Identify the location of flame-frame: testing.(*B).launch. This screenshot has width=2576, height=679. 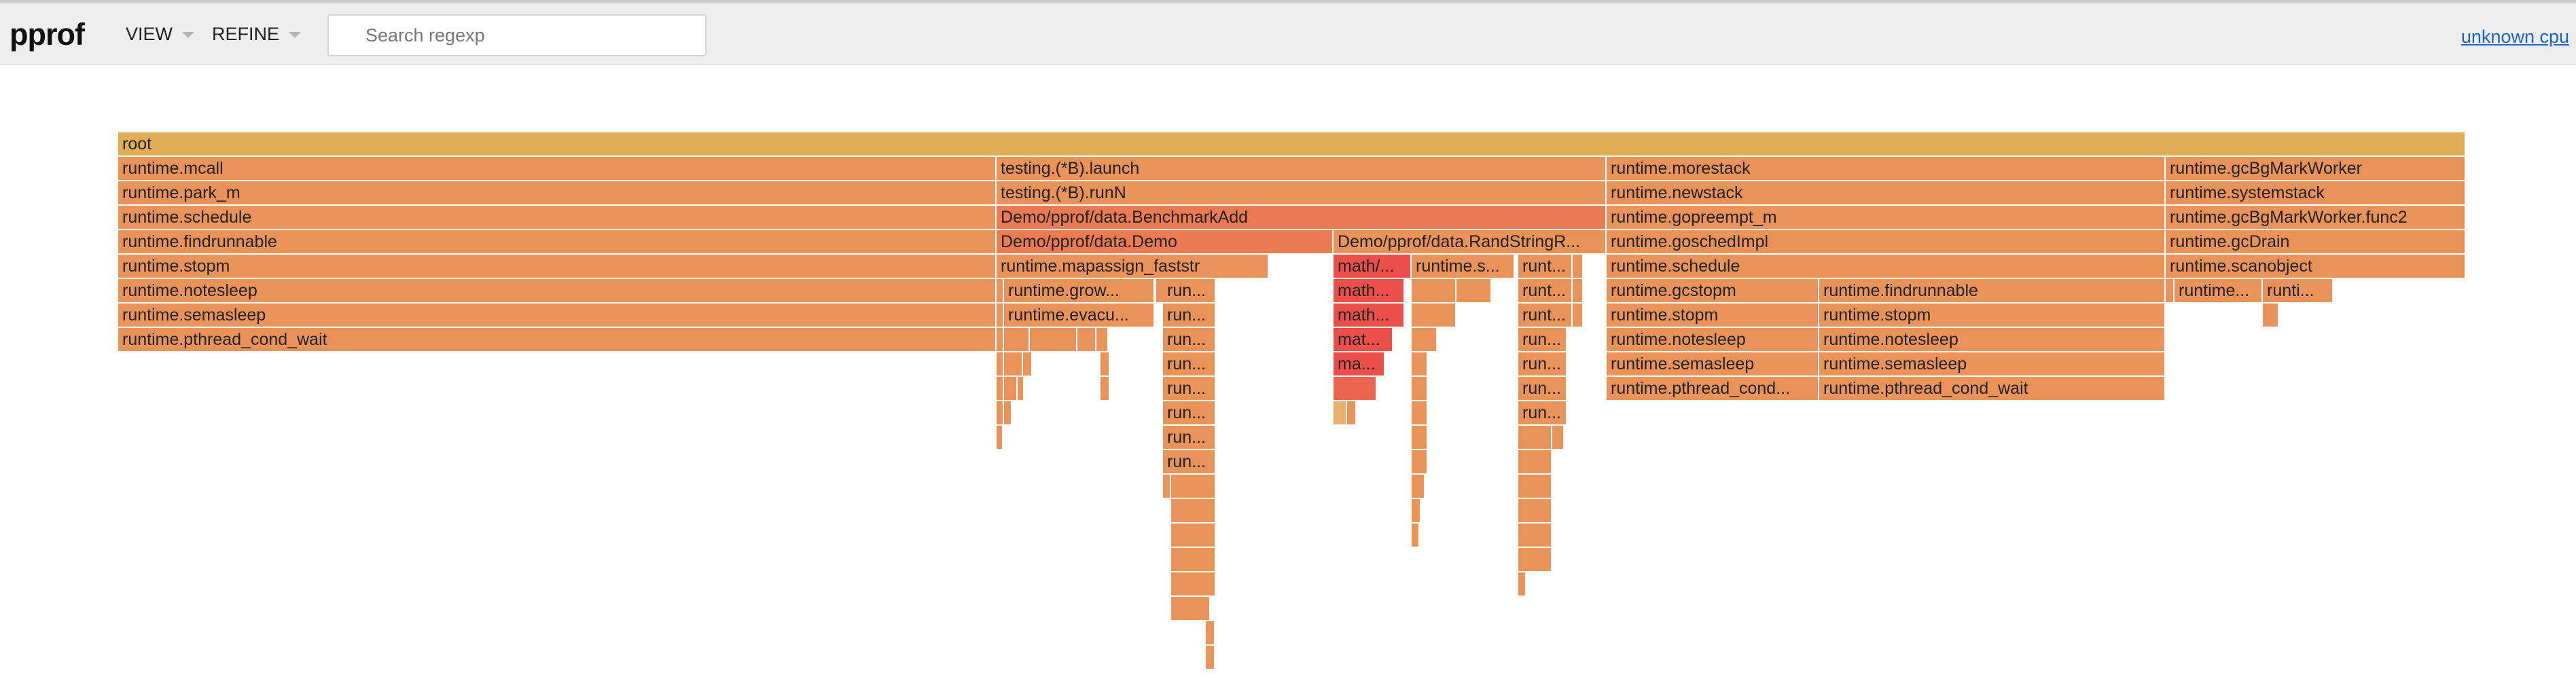
(1302, 169).